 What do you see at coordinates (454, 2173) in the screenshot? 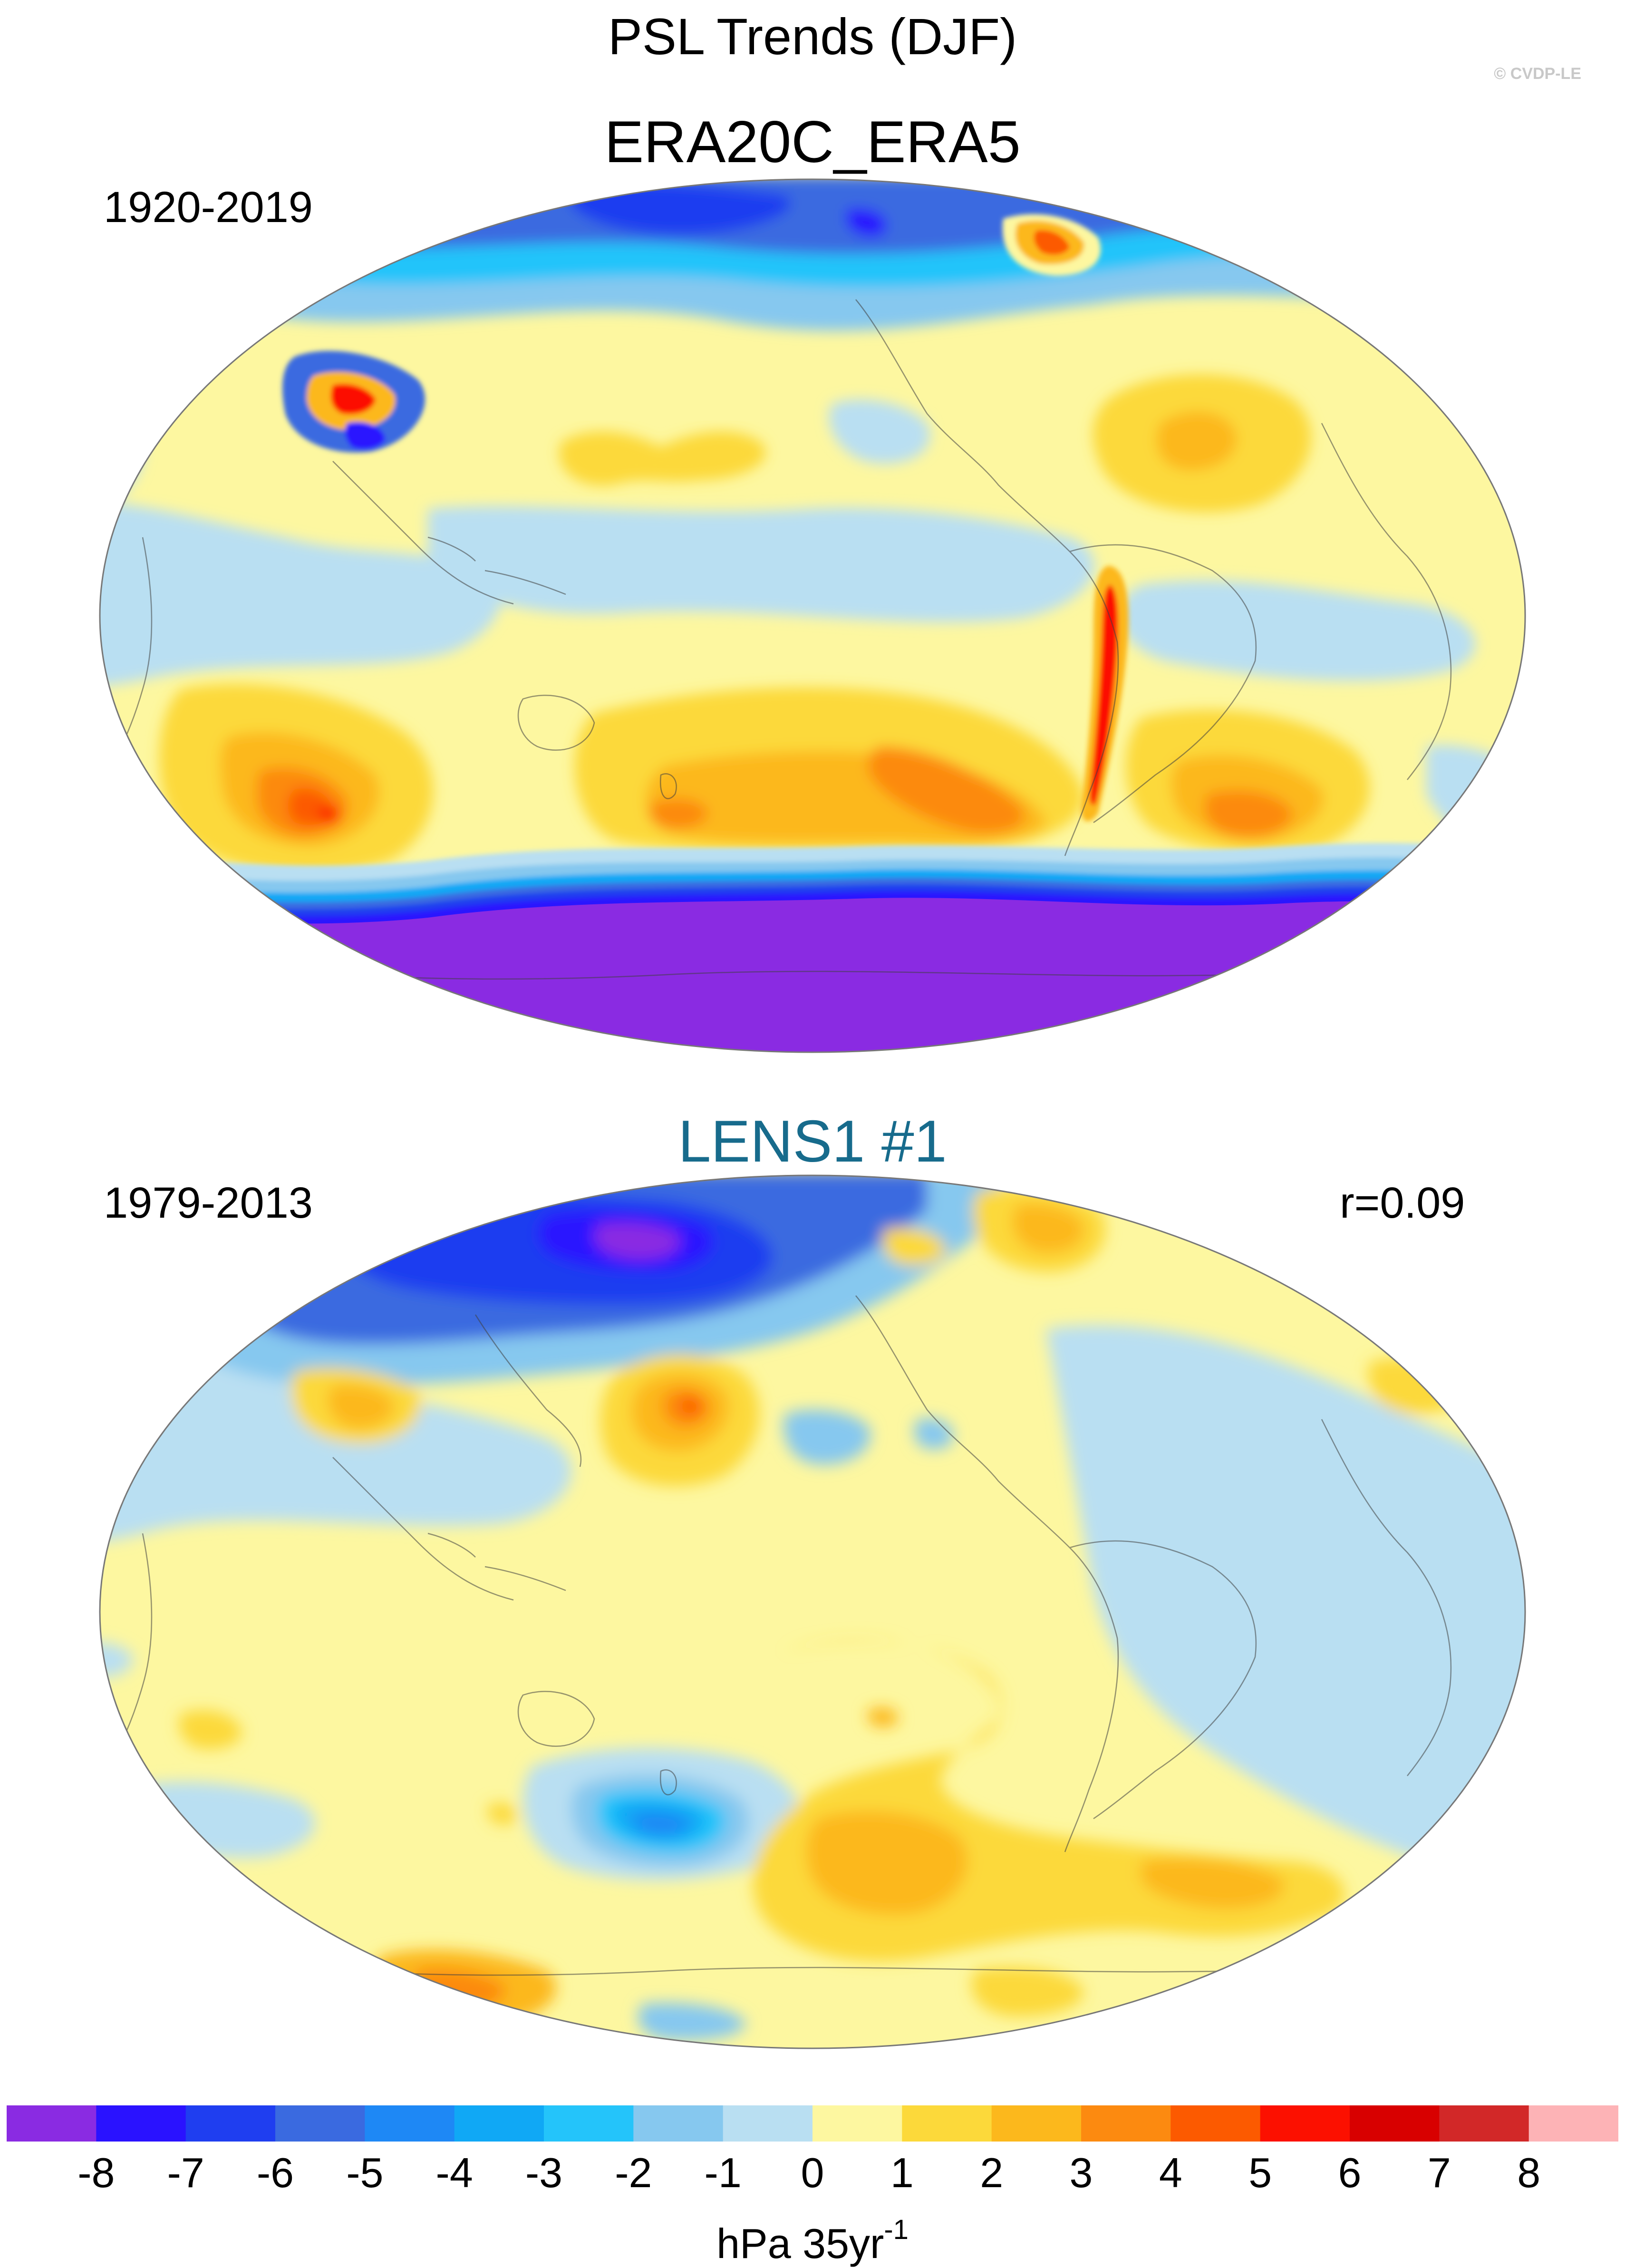
I see `colorbar-tick-label: -4` at bounding box center [454, 2173].